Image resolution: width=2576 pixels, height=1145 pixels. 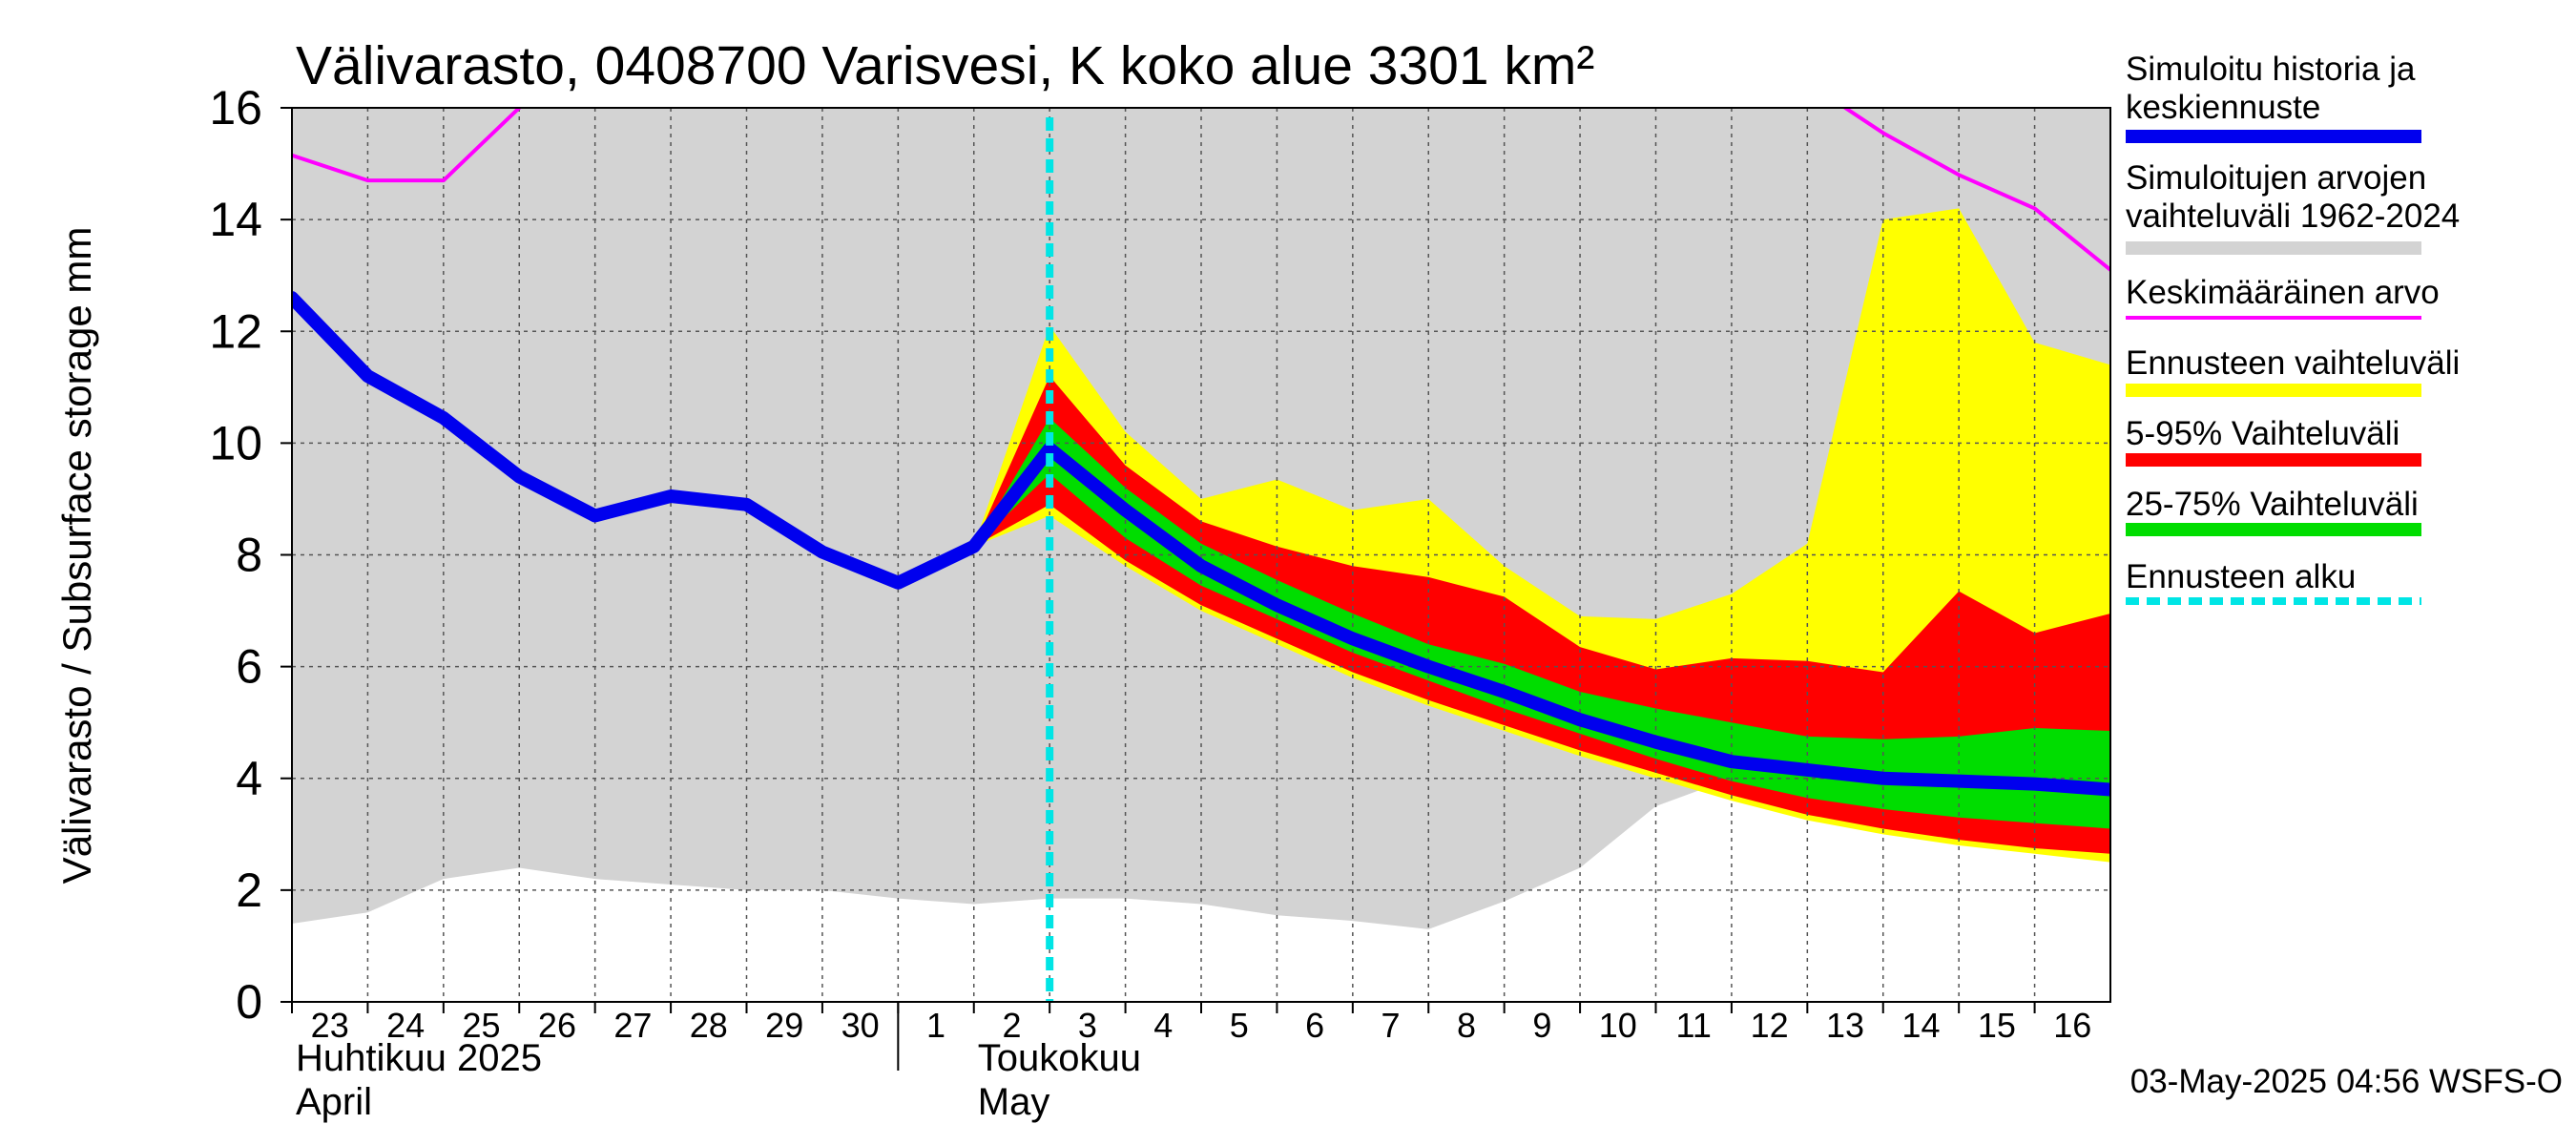 What do you see at coordinates (482, 1025) in the screenshot?
I see `x-tick-label: 25` at bounding box center [482, 1025].